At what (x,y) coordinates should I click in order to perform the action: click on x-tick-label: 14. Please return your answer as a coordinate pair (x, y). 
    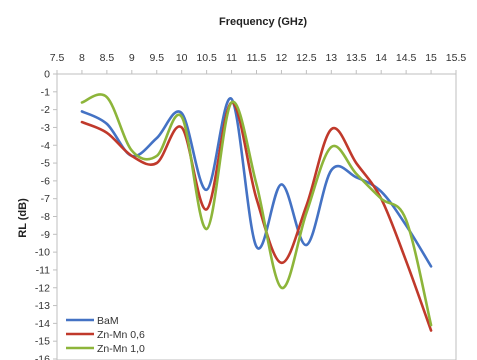
    Looking at the image, I should click on (381, 58).